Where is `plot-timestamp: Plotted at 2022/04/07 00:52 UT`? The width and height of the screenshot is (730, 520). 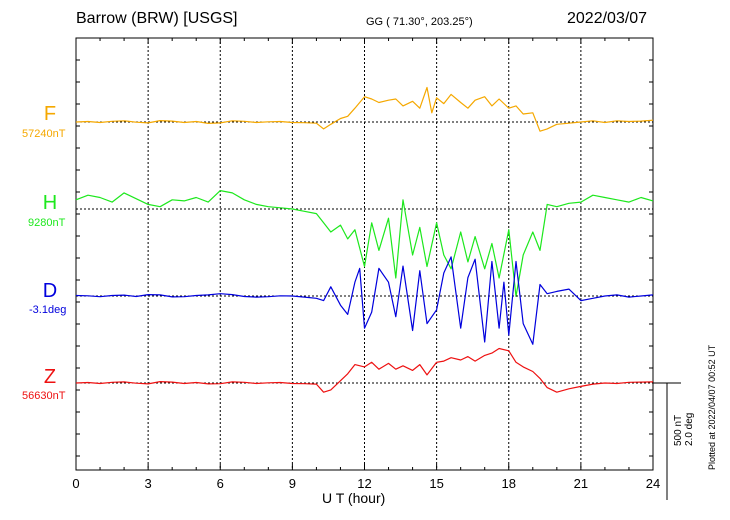 plot-timestamp: Plotted at 2022/04/07 00:52 UT is located at coordinates (712, 407).